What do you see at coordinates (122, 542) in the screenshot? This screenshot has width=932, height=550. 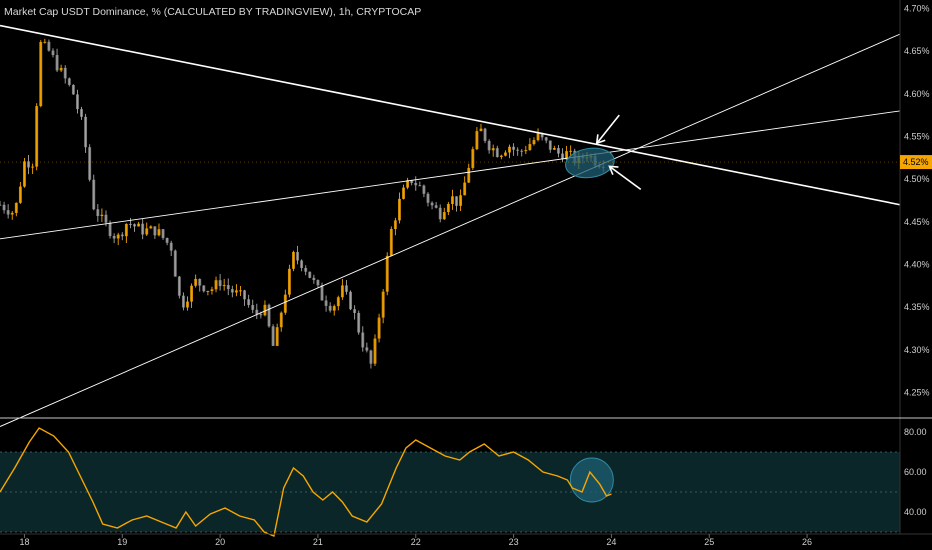 I see `time-tick-label: 19` at bounding box center [122, 542].